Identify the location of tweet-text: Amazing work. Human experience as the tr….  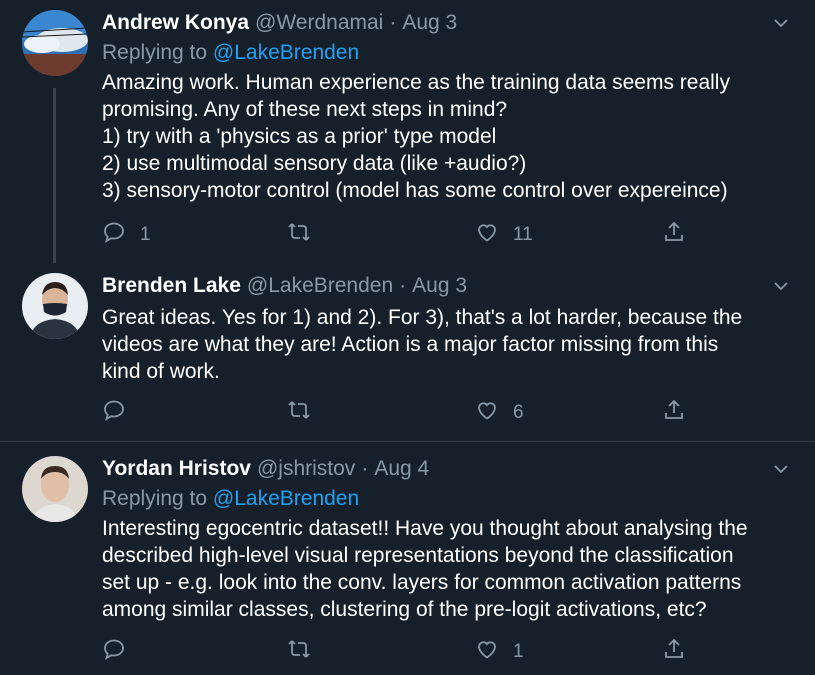
(416, 136).